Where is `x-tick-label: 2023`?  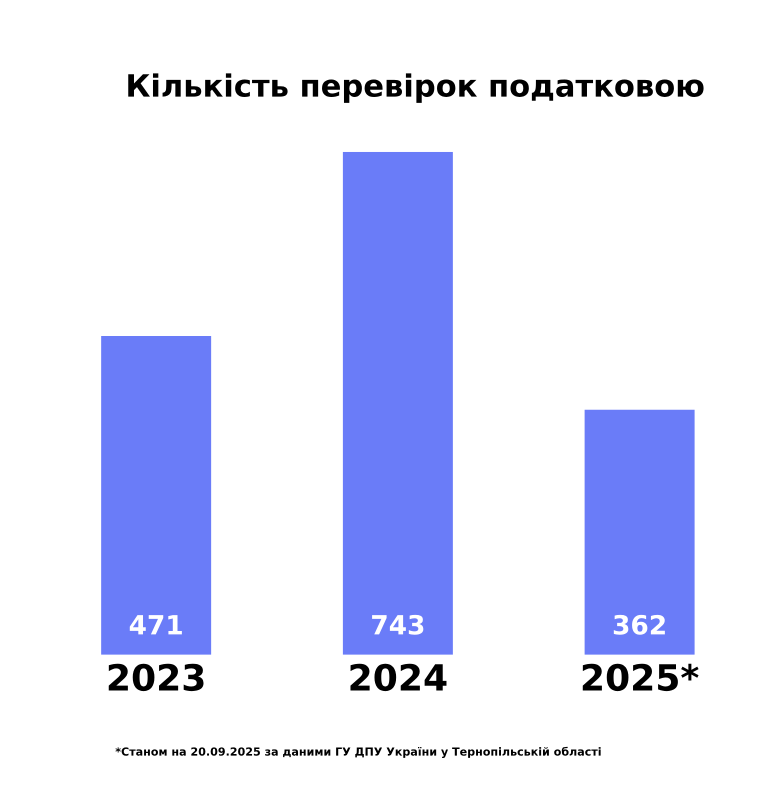 x-tick-label: 2023 is located at coordinates (156, 678).